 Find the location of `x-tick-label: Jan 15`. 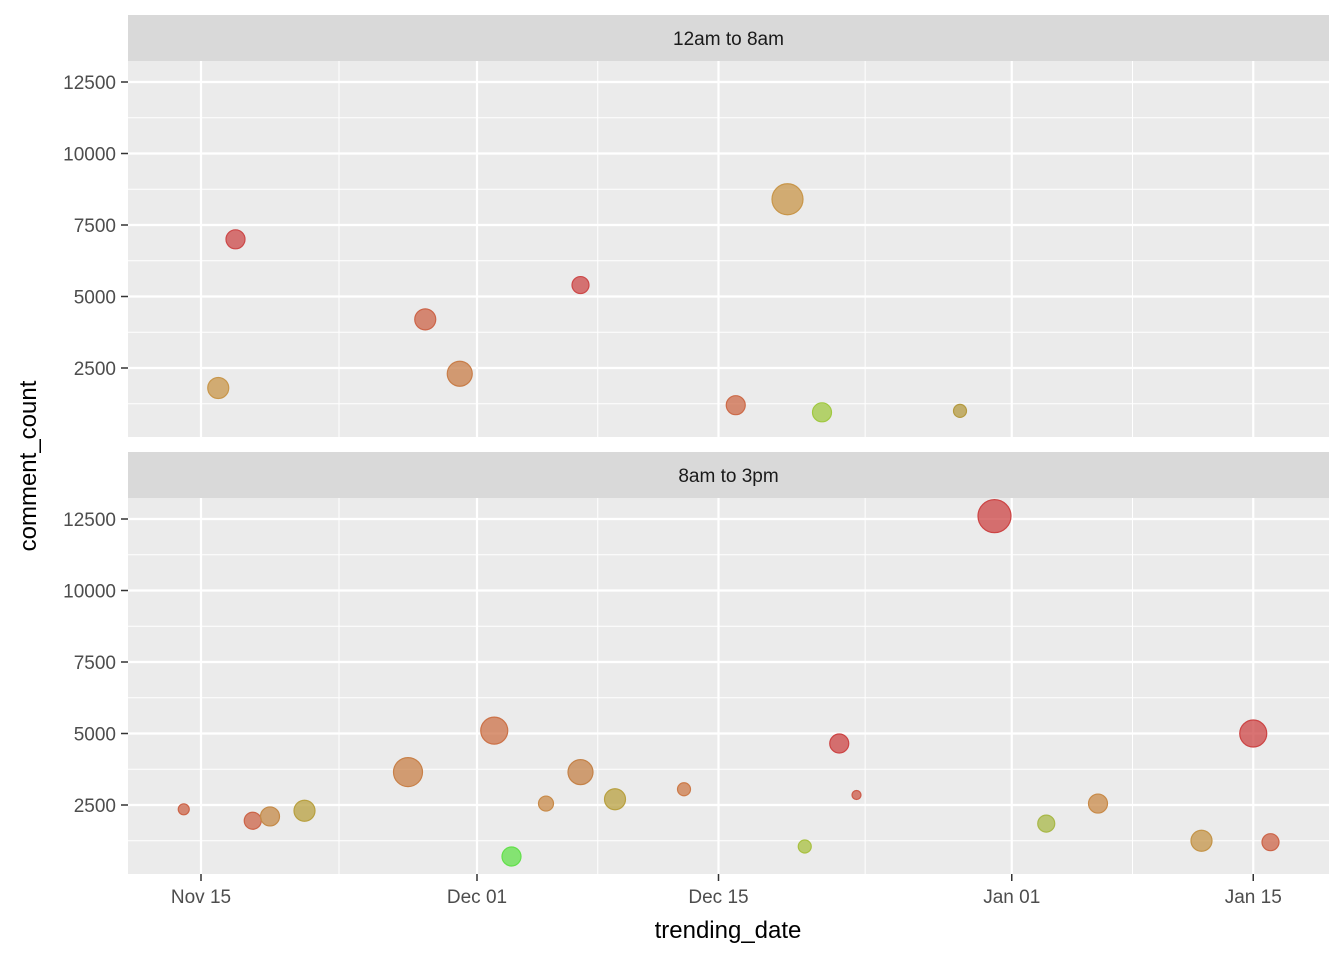

x-tick-label: Jan 15 is located at coordinates (1253, 897).